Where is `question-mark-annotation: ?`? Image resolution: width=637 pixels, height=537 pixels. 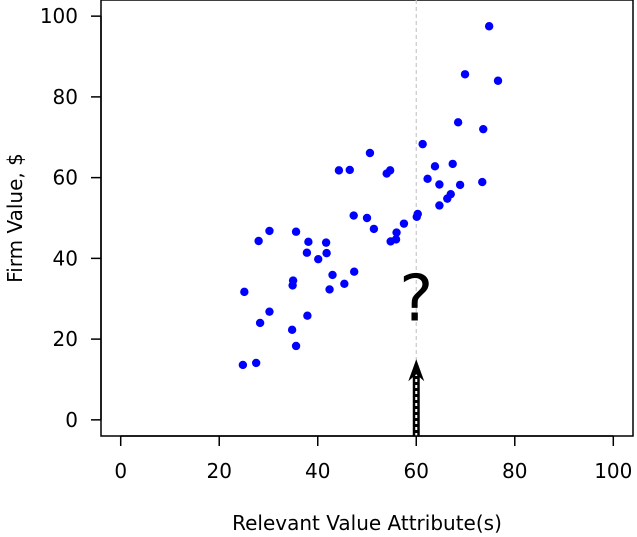
question-mark-annotation: ? is located at coordinates (416, 300).